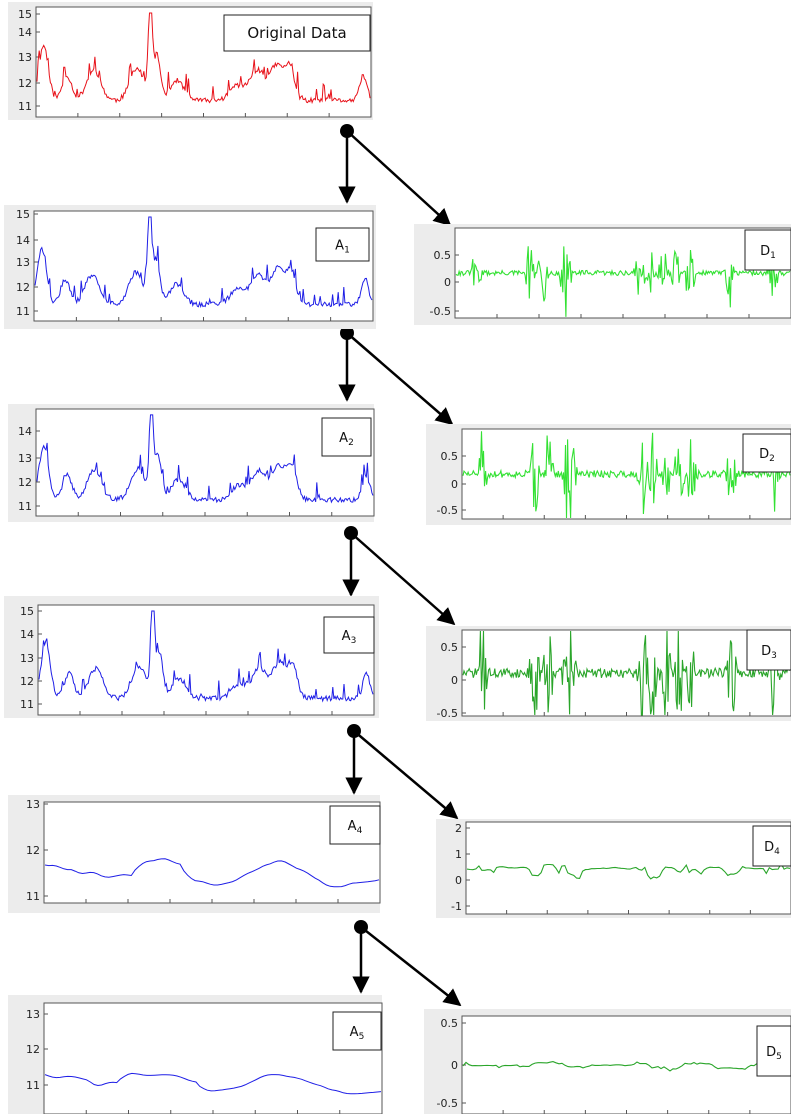  Describe the element at coordinates (355, 827) in the screenshot. I see `label-text: A4` at that location.